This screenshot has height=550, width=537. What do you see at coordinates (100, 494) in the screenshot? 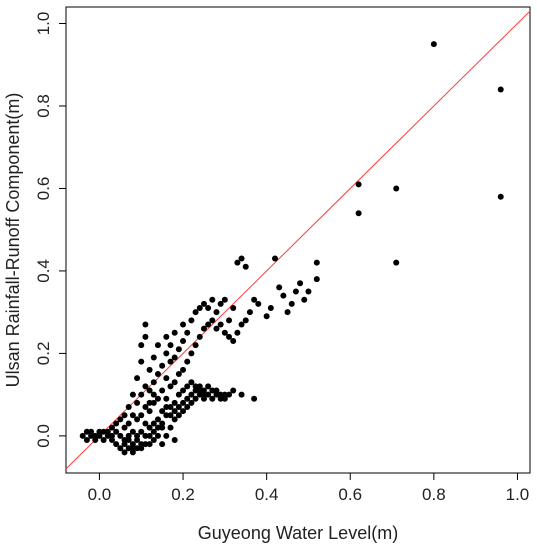
I see `x-tick-label: 0.0` at bounding box center [100, 494].